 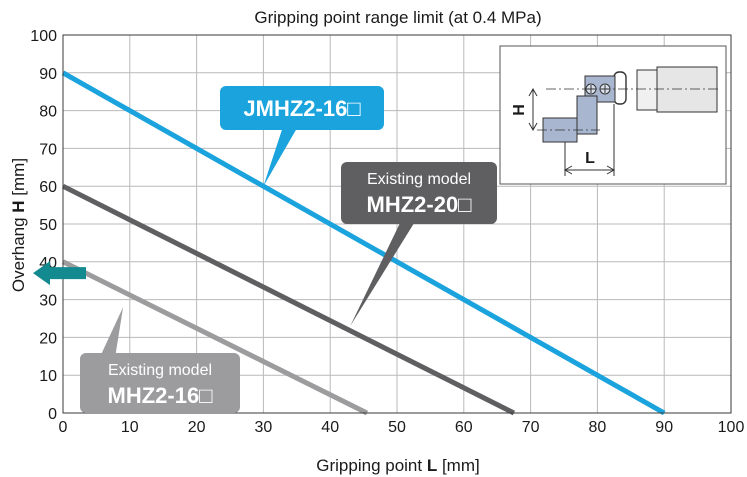 What do you see at coordinates (197, 427) in the screenshot?
I see `x-tick-label: 20` at bounding box center [197, 427].